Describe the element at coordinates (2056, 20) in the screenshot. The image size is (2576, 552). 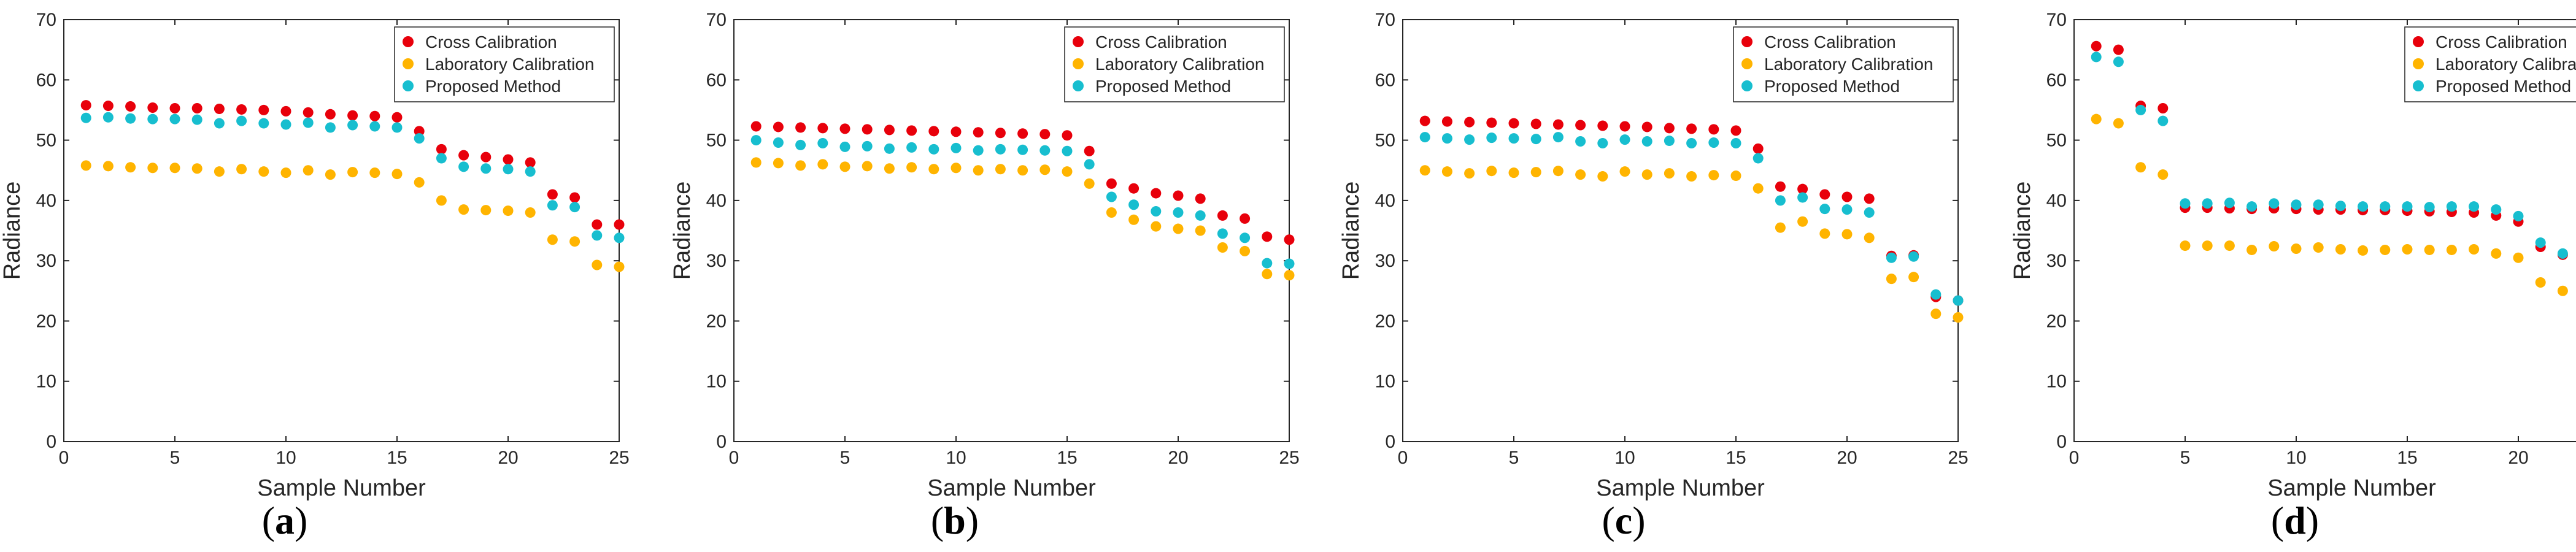
I see `y-tick-label: 70` at that location.